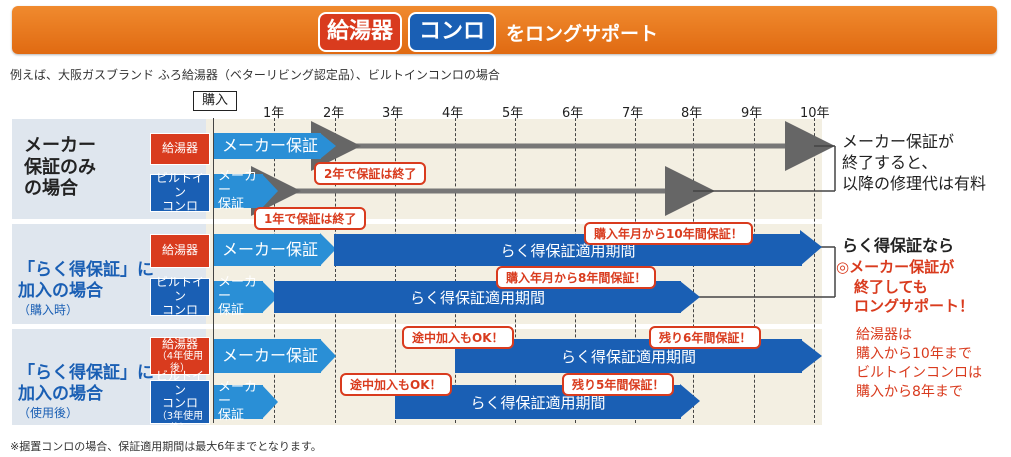  I want to click on stove-chip: コンロ, so click(452, 32).